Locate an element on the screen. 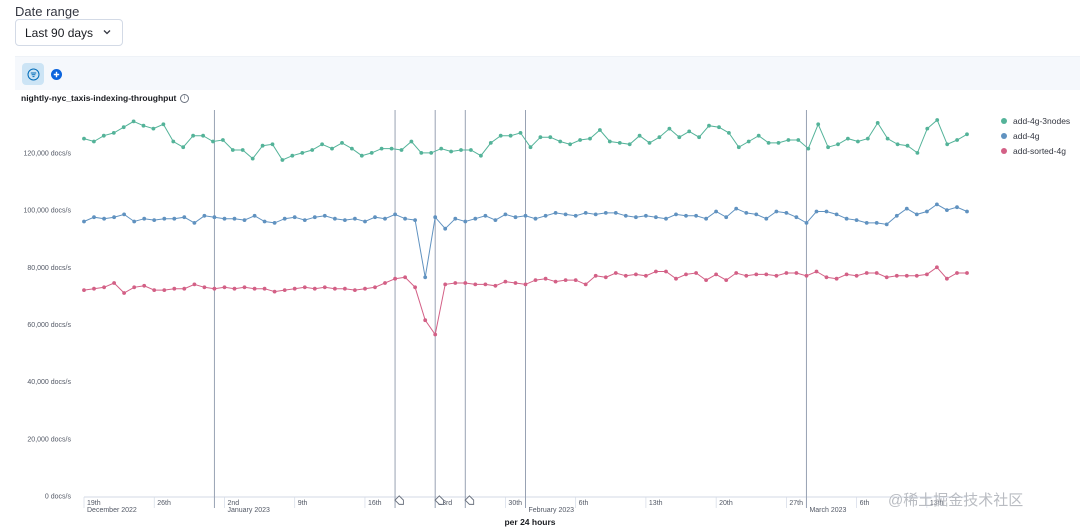 This screenshot has height=527, width=1080. info-icon: i is located at coordinates (184, 99).